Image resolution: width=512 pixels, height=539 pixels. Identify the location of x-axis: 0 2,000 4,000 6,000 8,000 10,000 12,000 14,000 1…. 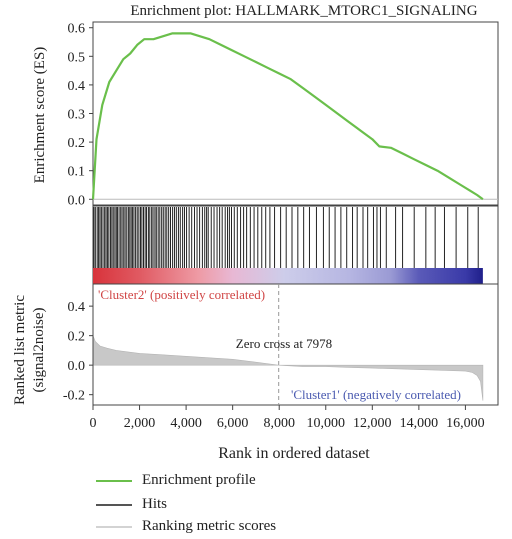
(287, 418).